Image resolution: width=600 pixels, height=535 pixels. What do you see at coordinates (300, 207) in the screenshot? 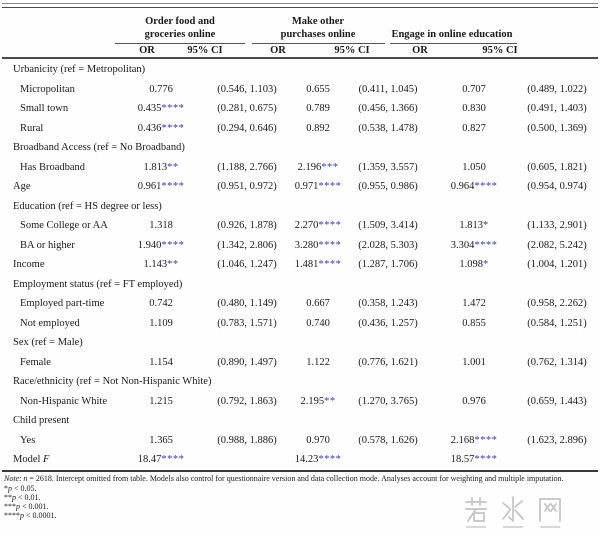
I see `section-row: Education (ref = HS degree or less)` at bounding box center [300, 207].